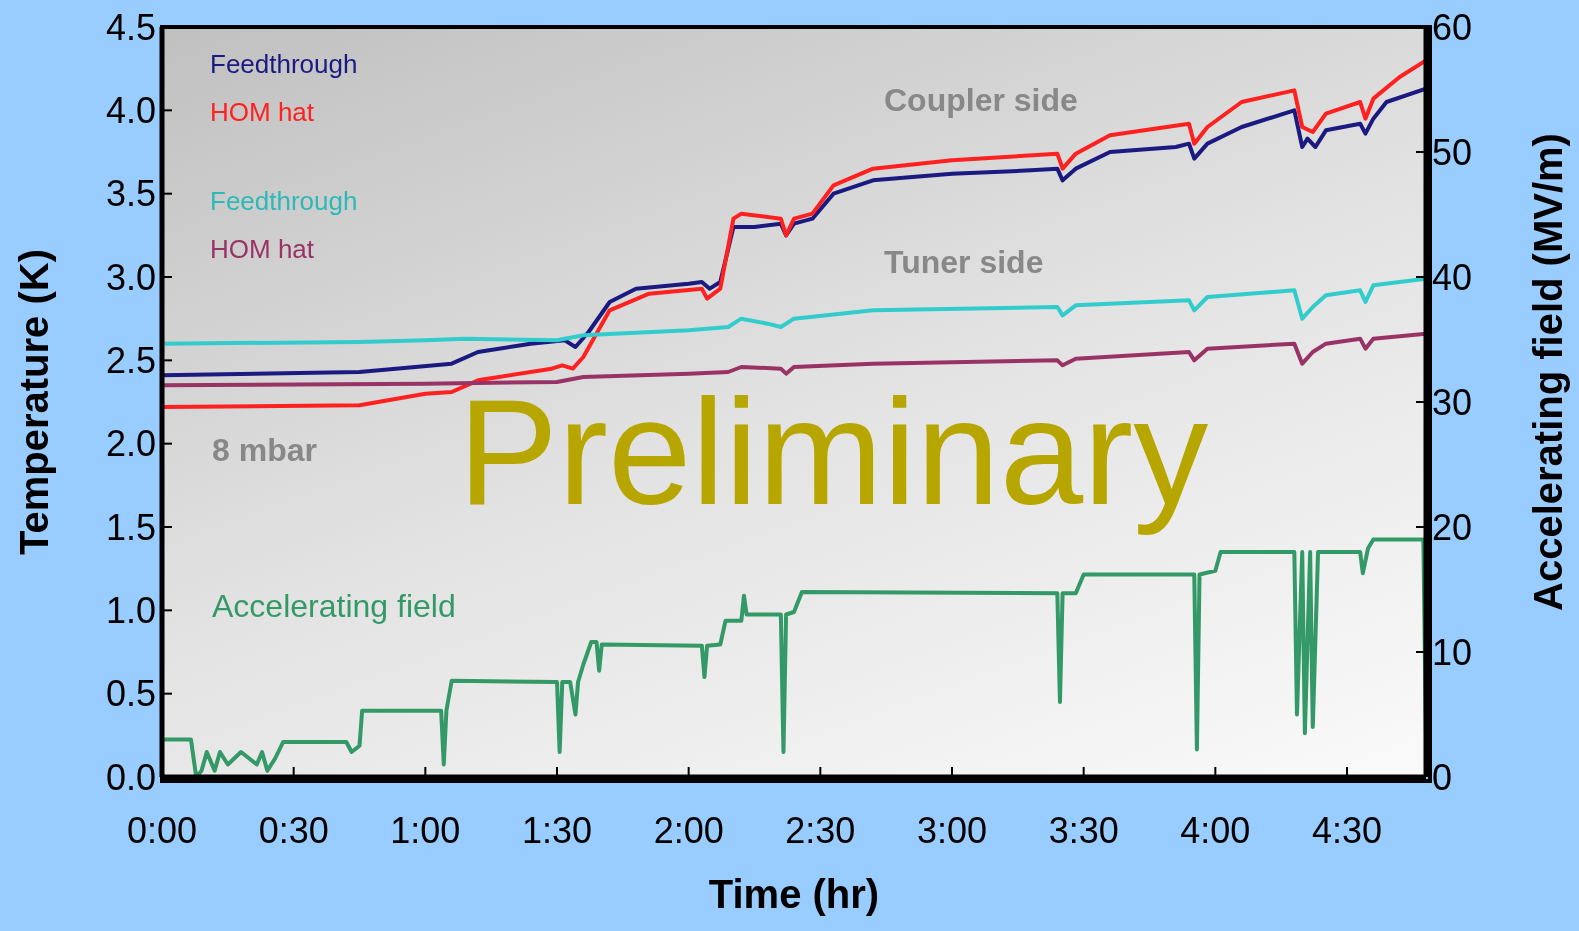 The height and width of the screenshot is (931, 1579). Describe the element at coordinates (952, 830) in the screenshot. I see `x-tick-label: 3:00` at that location.